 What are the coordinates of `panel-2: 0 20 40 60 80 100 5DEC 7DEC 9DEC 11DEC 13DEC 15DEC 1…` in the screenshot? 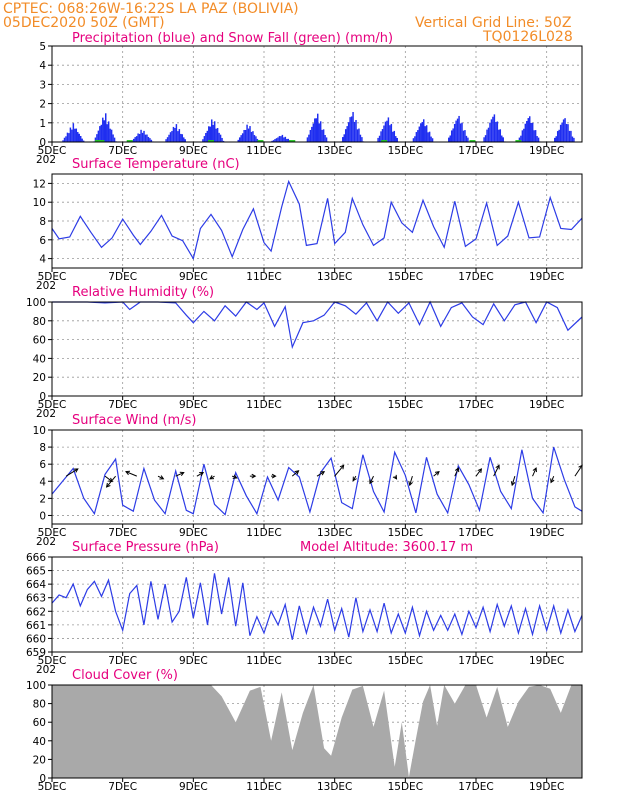 It's located at (304, 358).